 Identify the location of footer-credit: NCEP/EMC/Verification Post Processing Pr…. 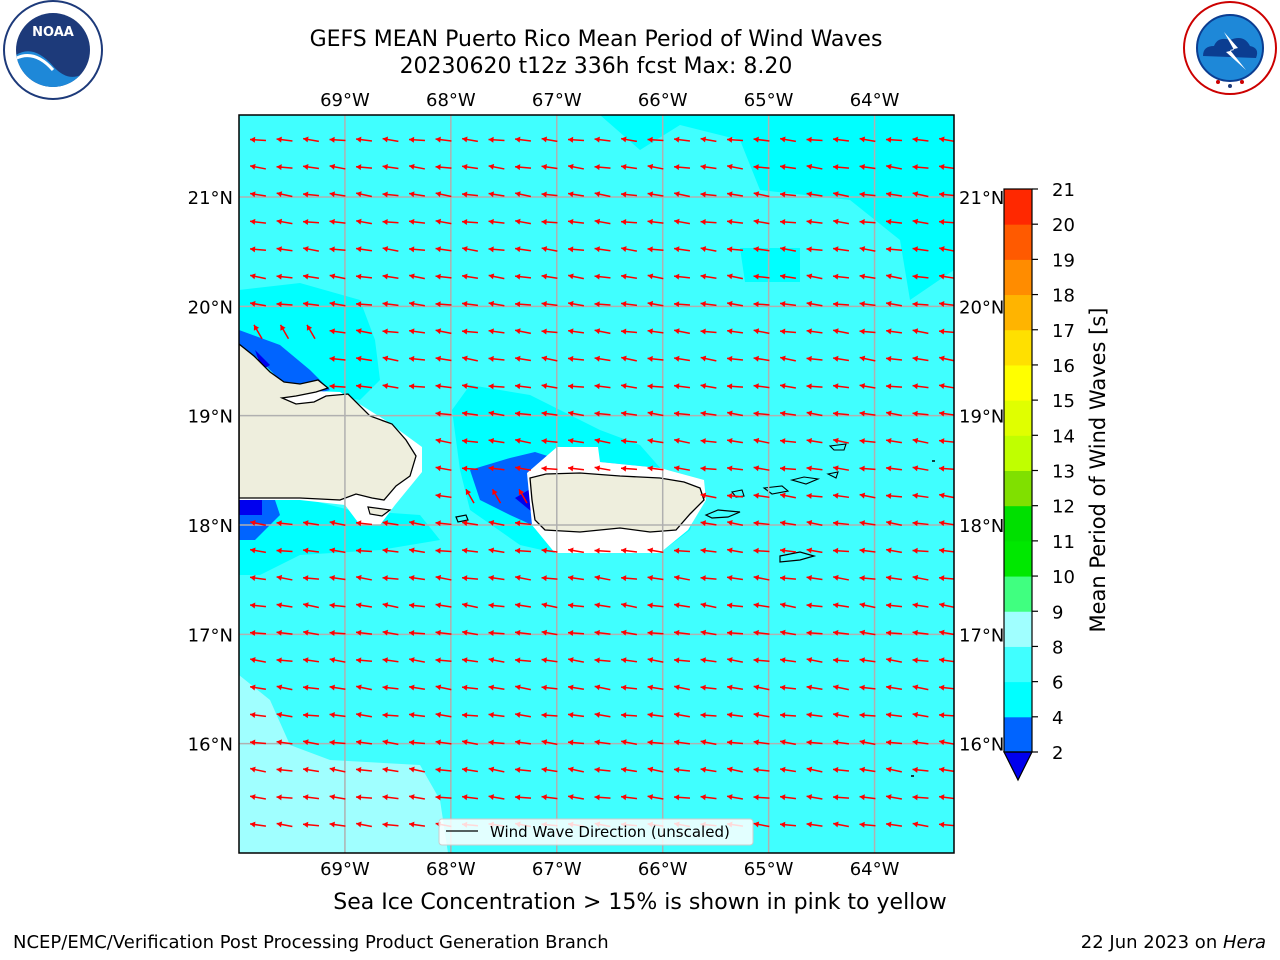
(311, 942).